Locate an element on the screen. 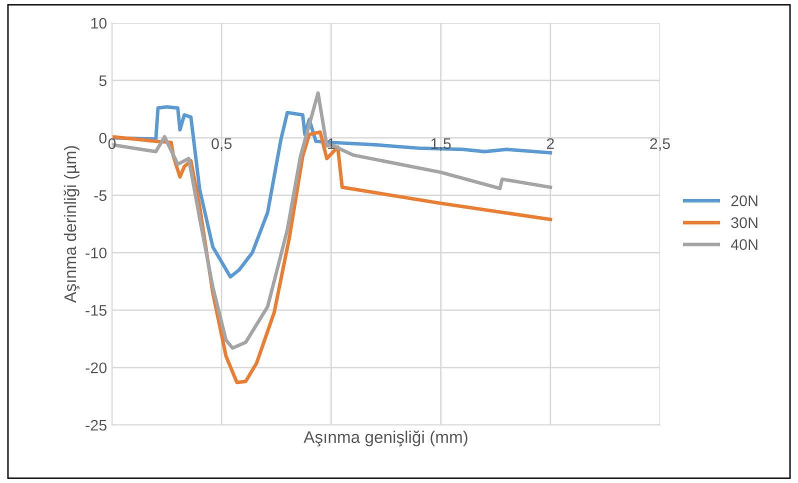 Image resolution: width=798 pixels, height=483 pixels. y-tick-label: 5 is located at coordinates (102, 80).